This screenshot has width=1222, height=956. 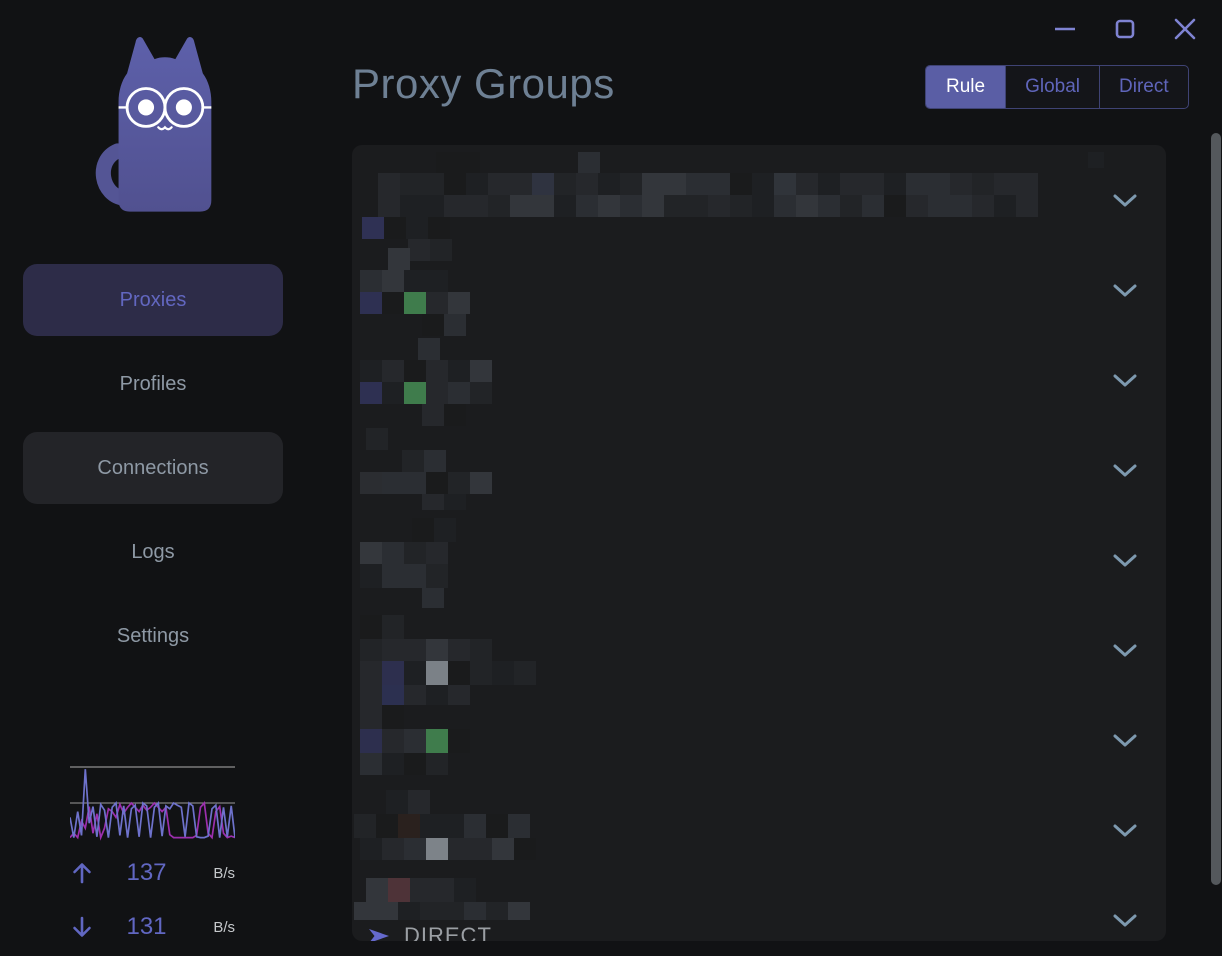 I want to click on sidebar-item-settings: Settings, so click(x=153, y=636).